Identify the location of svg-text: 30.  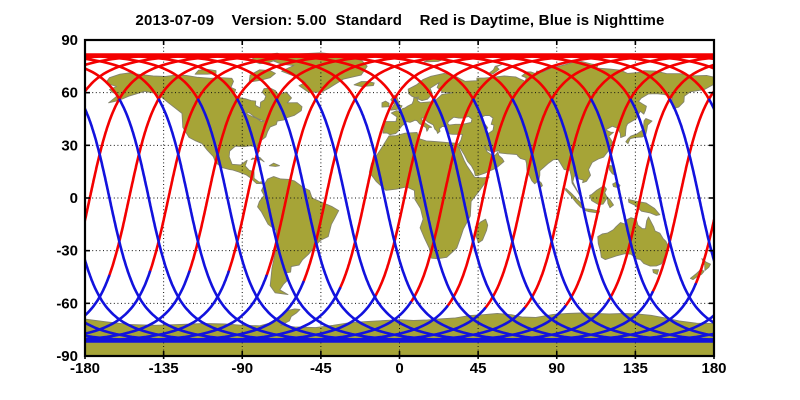
(69, 145).